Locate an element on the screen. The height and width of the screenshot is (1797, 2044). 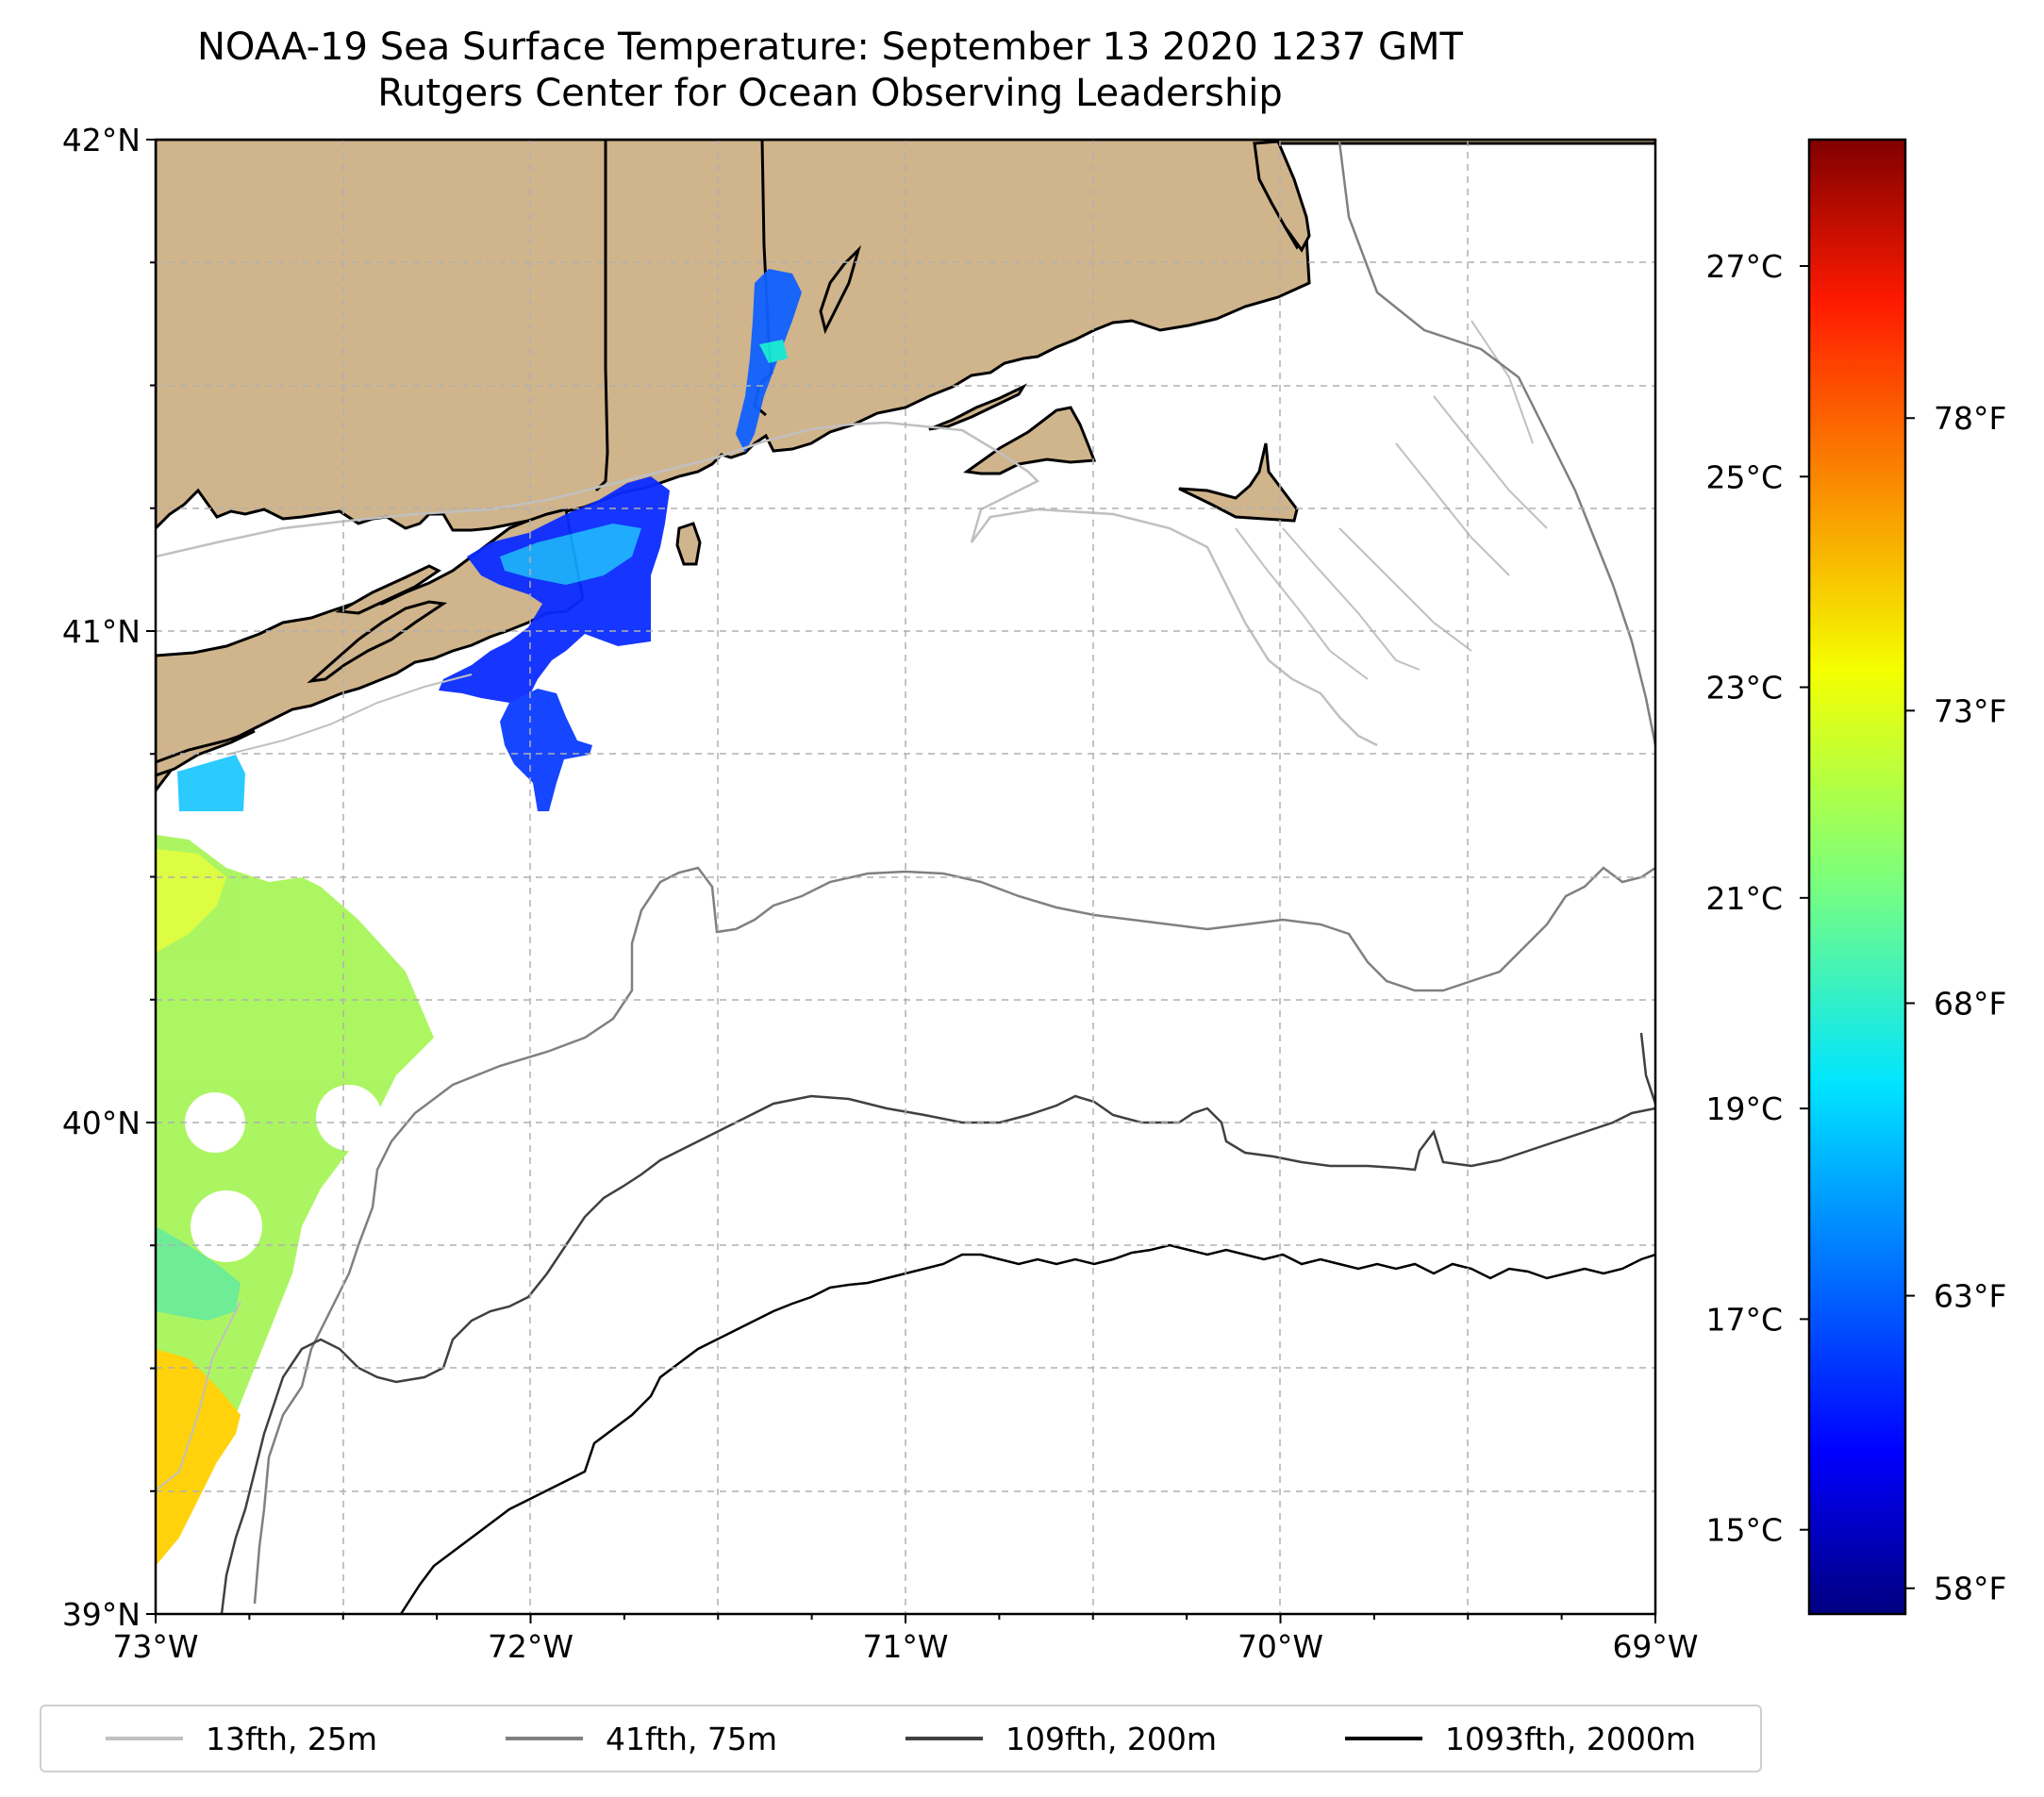
legend-line-2000m is located at coordinates (1384, 1738).